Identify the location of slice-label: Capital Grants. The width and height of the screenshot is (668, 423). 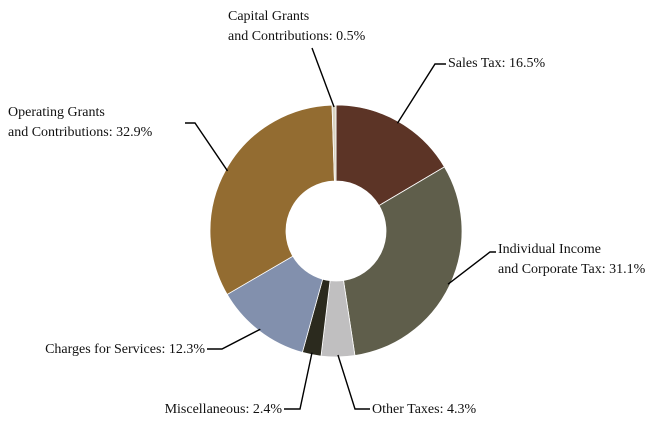
(268, 16).